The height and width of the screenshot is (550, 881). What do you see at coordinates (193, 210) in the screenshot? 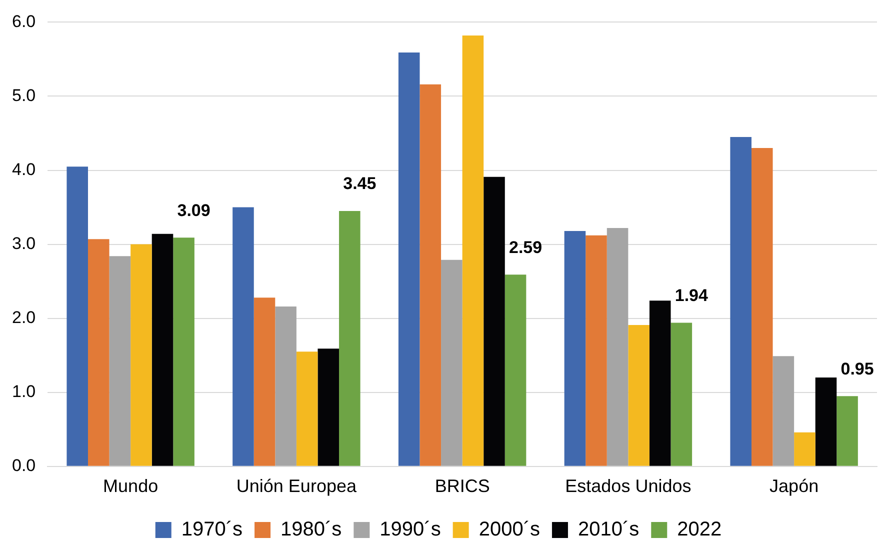
I see `data-label: 3.09` at bounding box center [193, 210].